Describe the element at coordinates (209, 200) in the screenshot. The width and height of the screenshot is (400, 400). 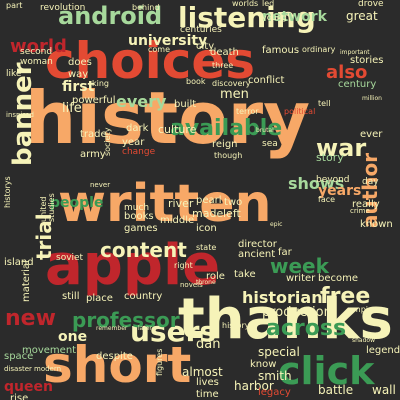
I see `word-pearl: pearl` at that location.